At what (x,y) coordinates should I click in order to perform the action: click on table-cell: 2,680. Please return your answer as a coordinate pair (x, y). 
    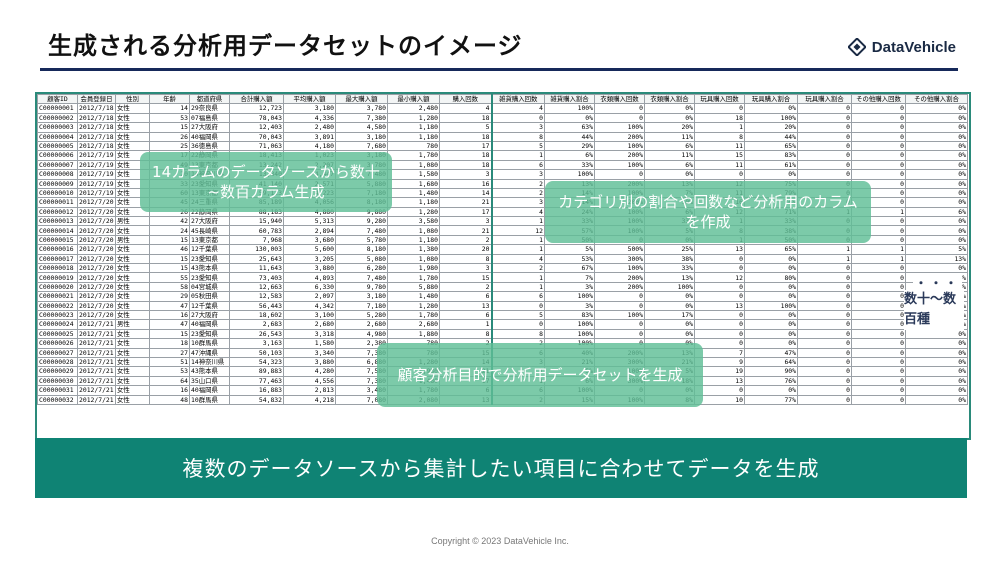
    Looking at the image, I should click on (309, 324).